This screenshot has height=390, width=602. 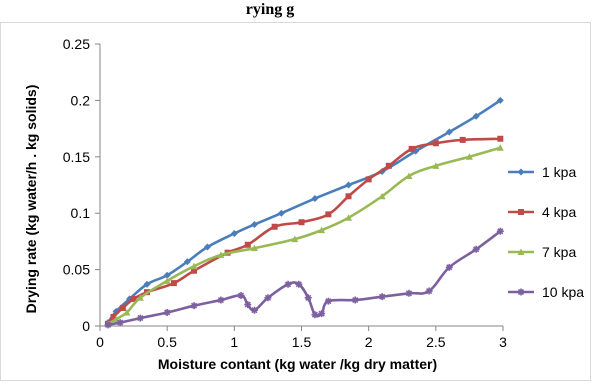 I want to click on legend-label: 7 kpa, so click(x=559, y=252).